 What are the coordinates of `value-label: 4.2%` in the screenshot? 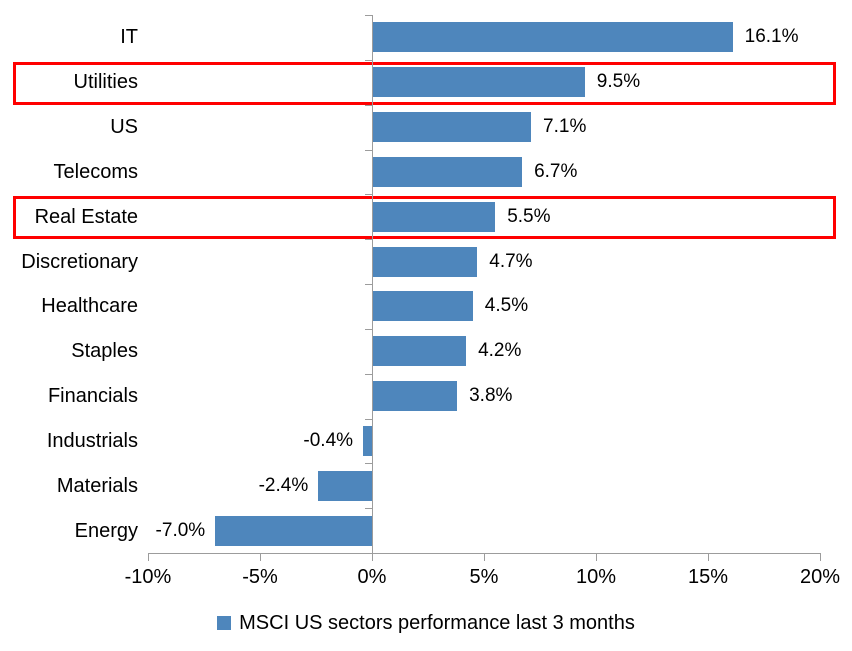 It's located at (500, 351).